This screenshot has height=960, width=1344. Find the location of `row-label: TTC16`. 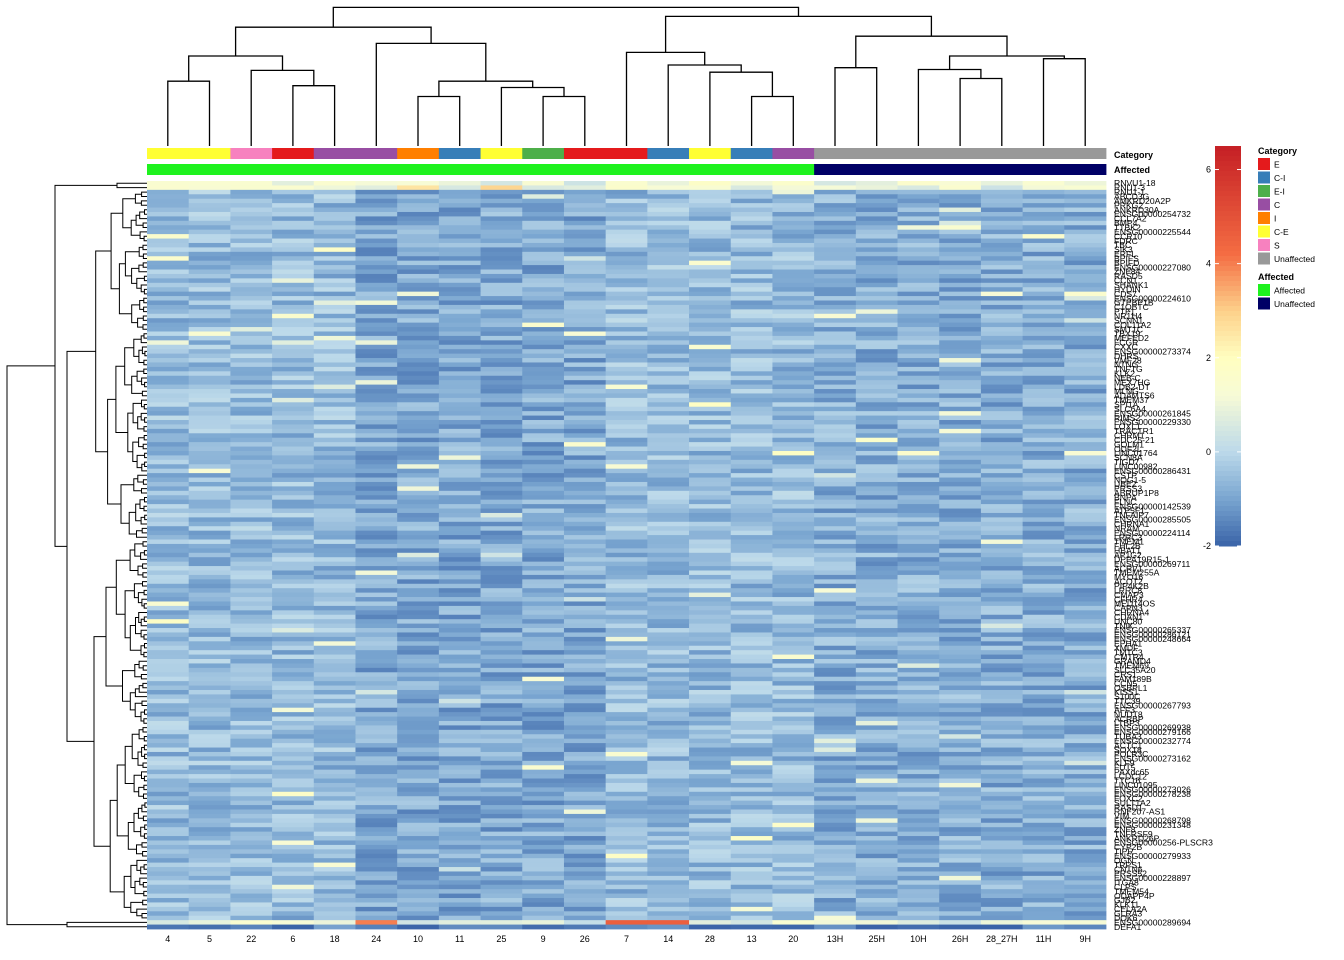

row-label: TTC16 is located at coordinates (1127, 781).